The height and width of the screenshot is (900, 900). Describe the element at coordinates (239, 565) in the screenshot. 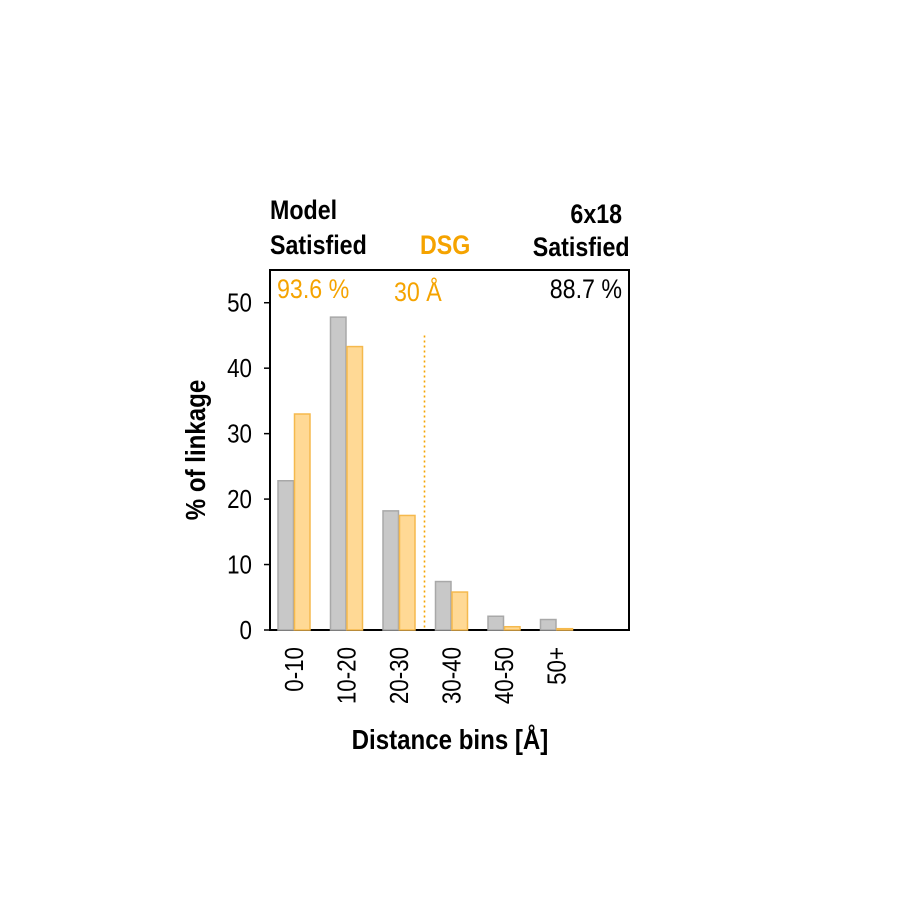

I see `y-tick-label: 10` at that location.